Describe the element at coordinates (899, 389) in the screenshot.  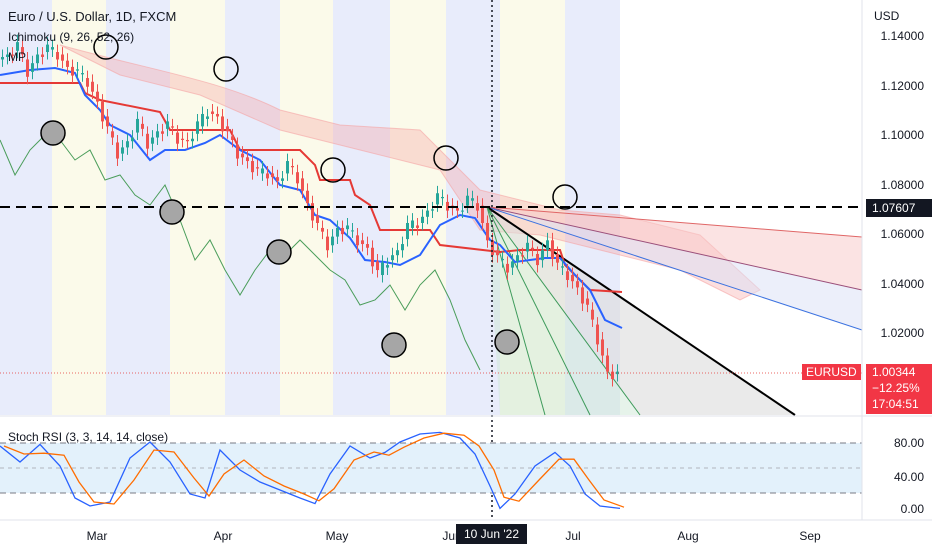
I see `last-price-box: 1.00344 −12.25% 17:04:51` at that location.